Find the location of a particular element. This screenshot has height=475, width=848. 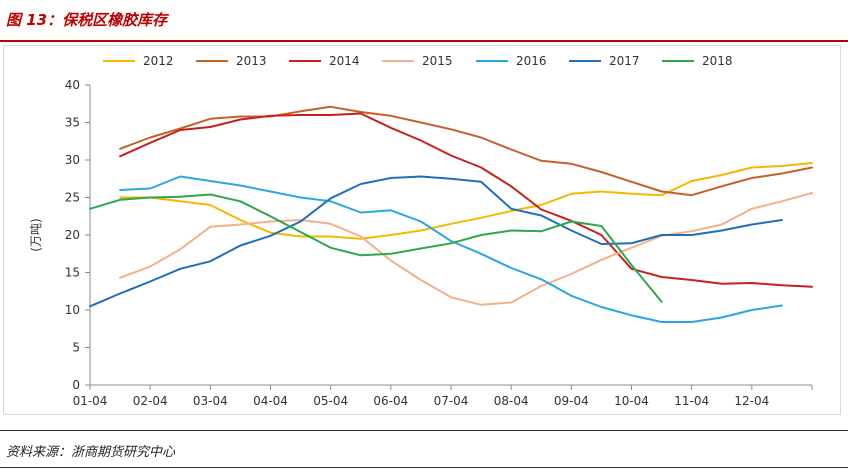

y-tick-label: 35 is located at coordinates (72, 123).